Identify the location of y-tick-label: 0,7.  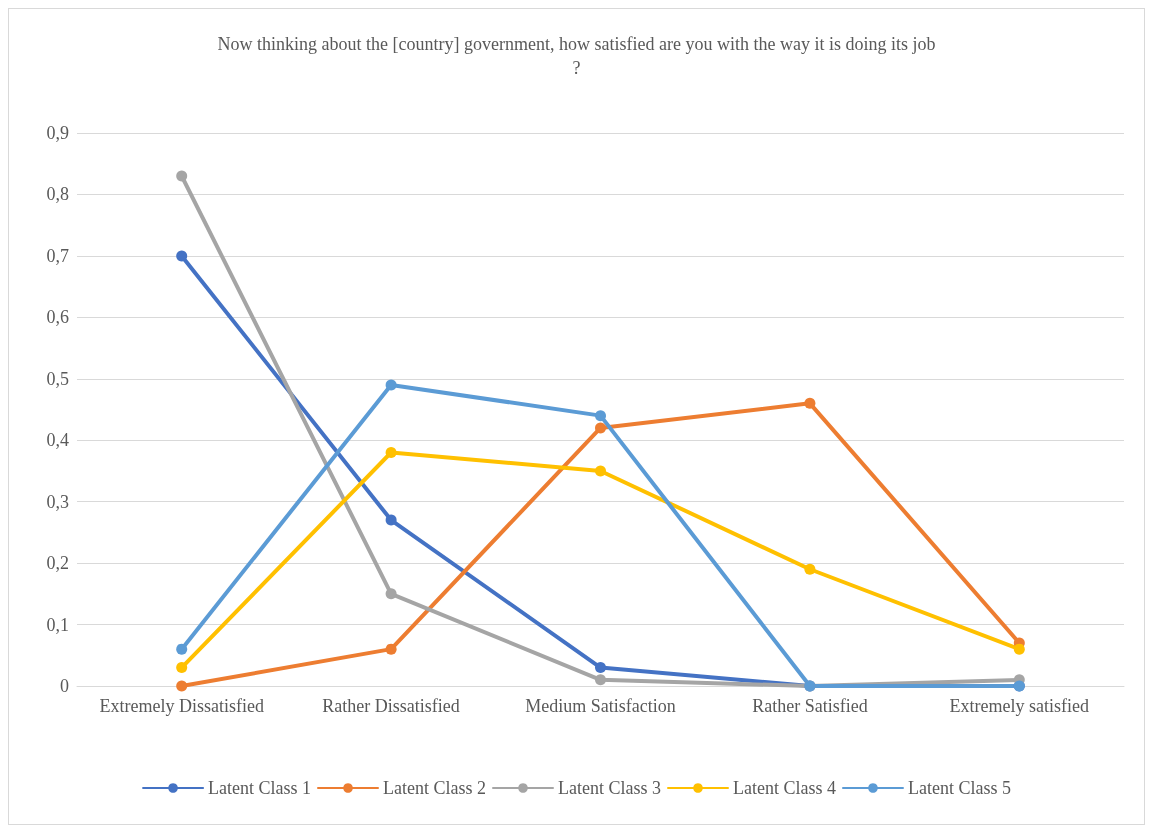
(57, 255).